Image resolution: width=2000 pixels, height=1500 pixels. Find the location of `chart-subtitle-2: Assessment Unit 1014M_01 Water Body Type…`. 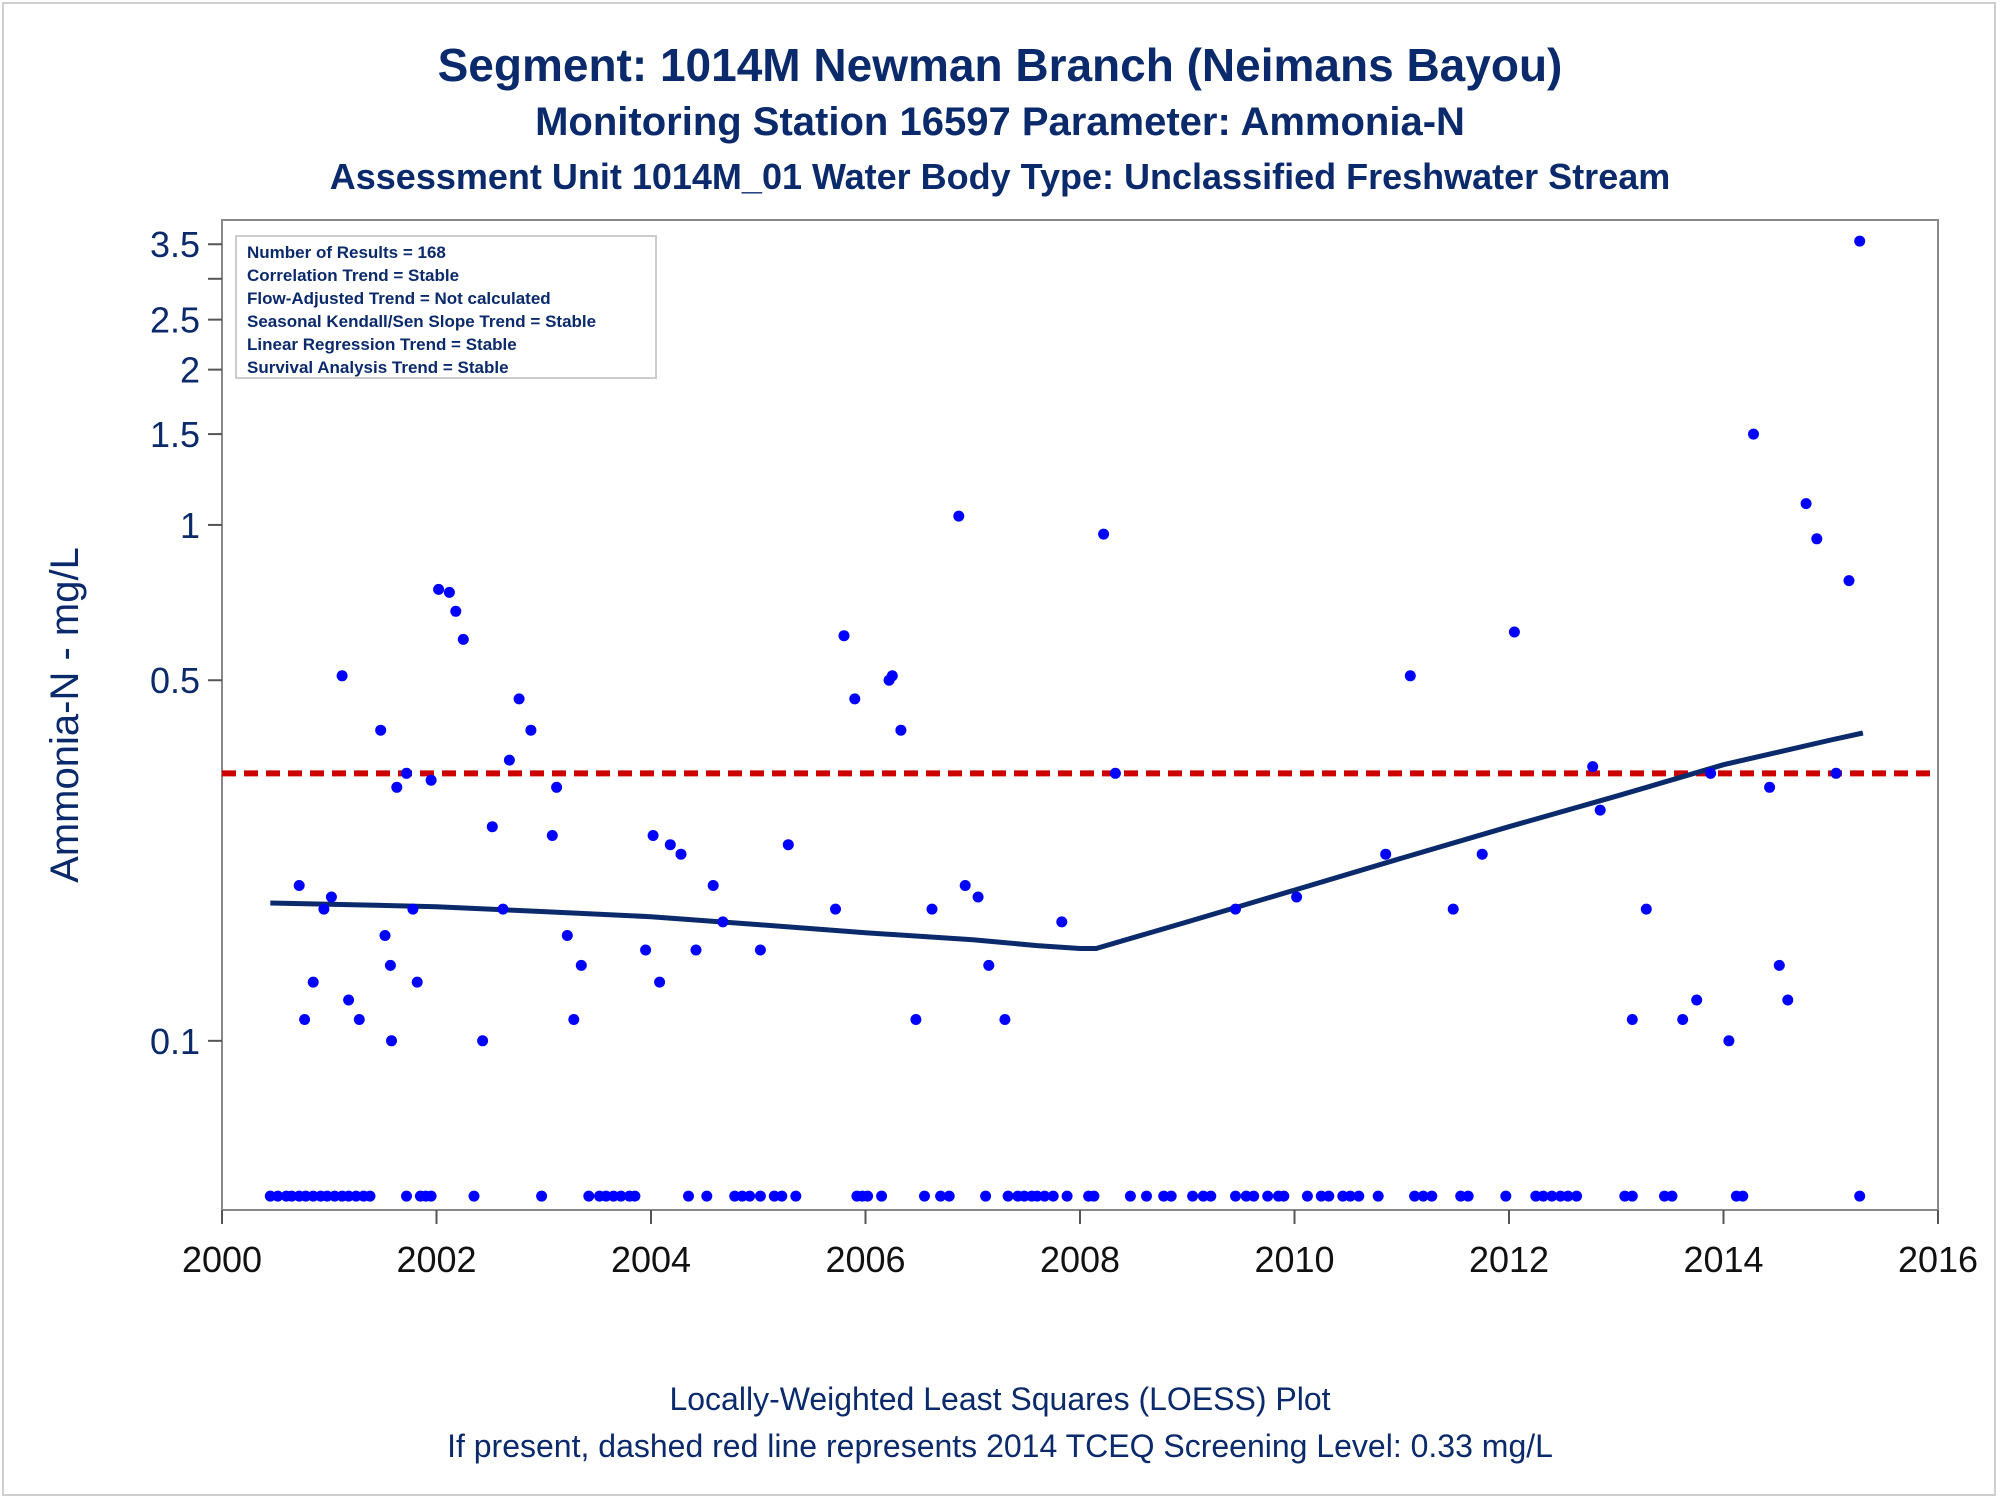

chart-subtitle-2: Assessment Unit 1014M_01 Water Body Type… is located at coordinates (1000, 176).